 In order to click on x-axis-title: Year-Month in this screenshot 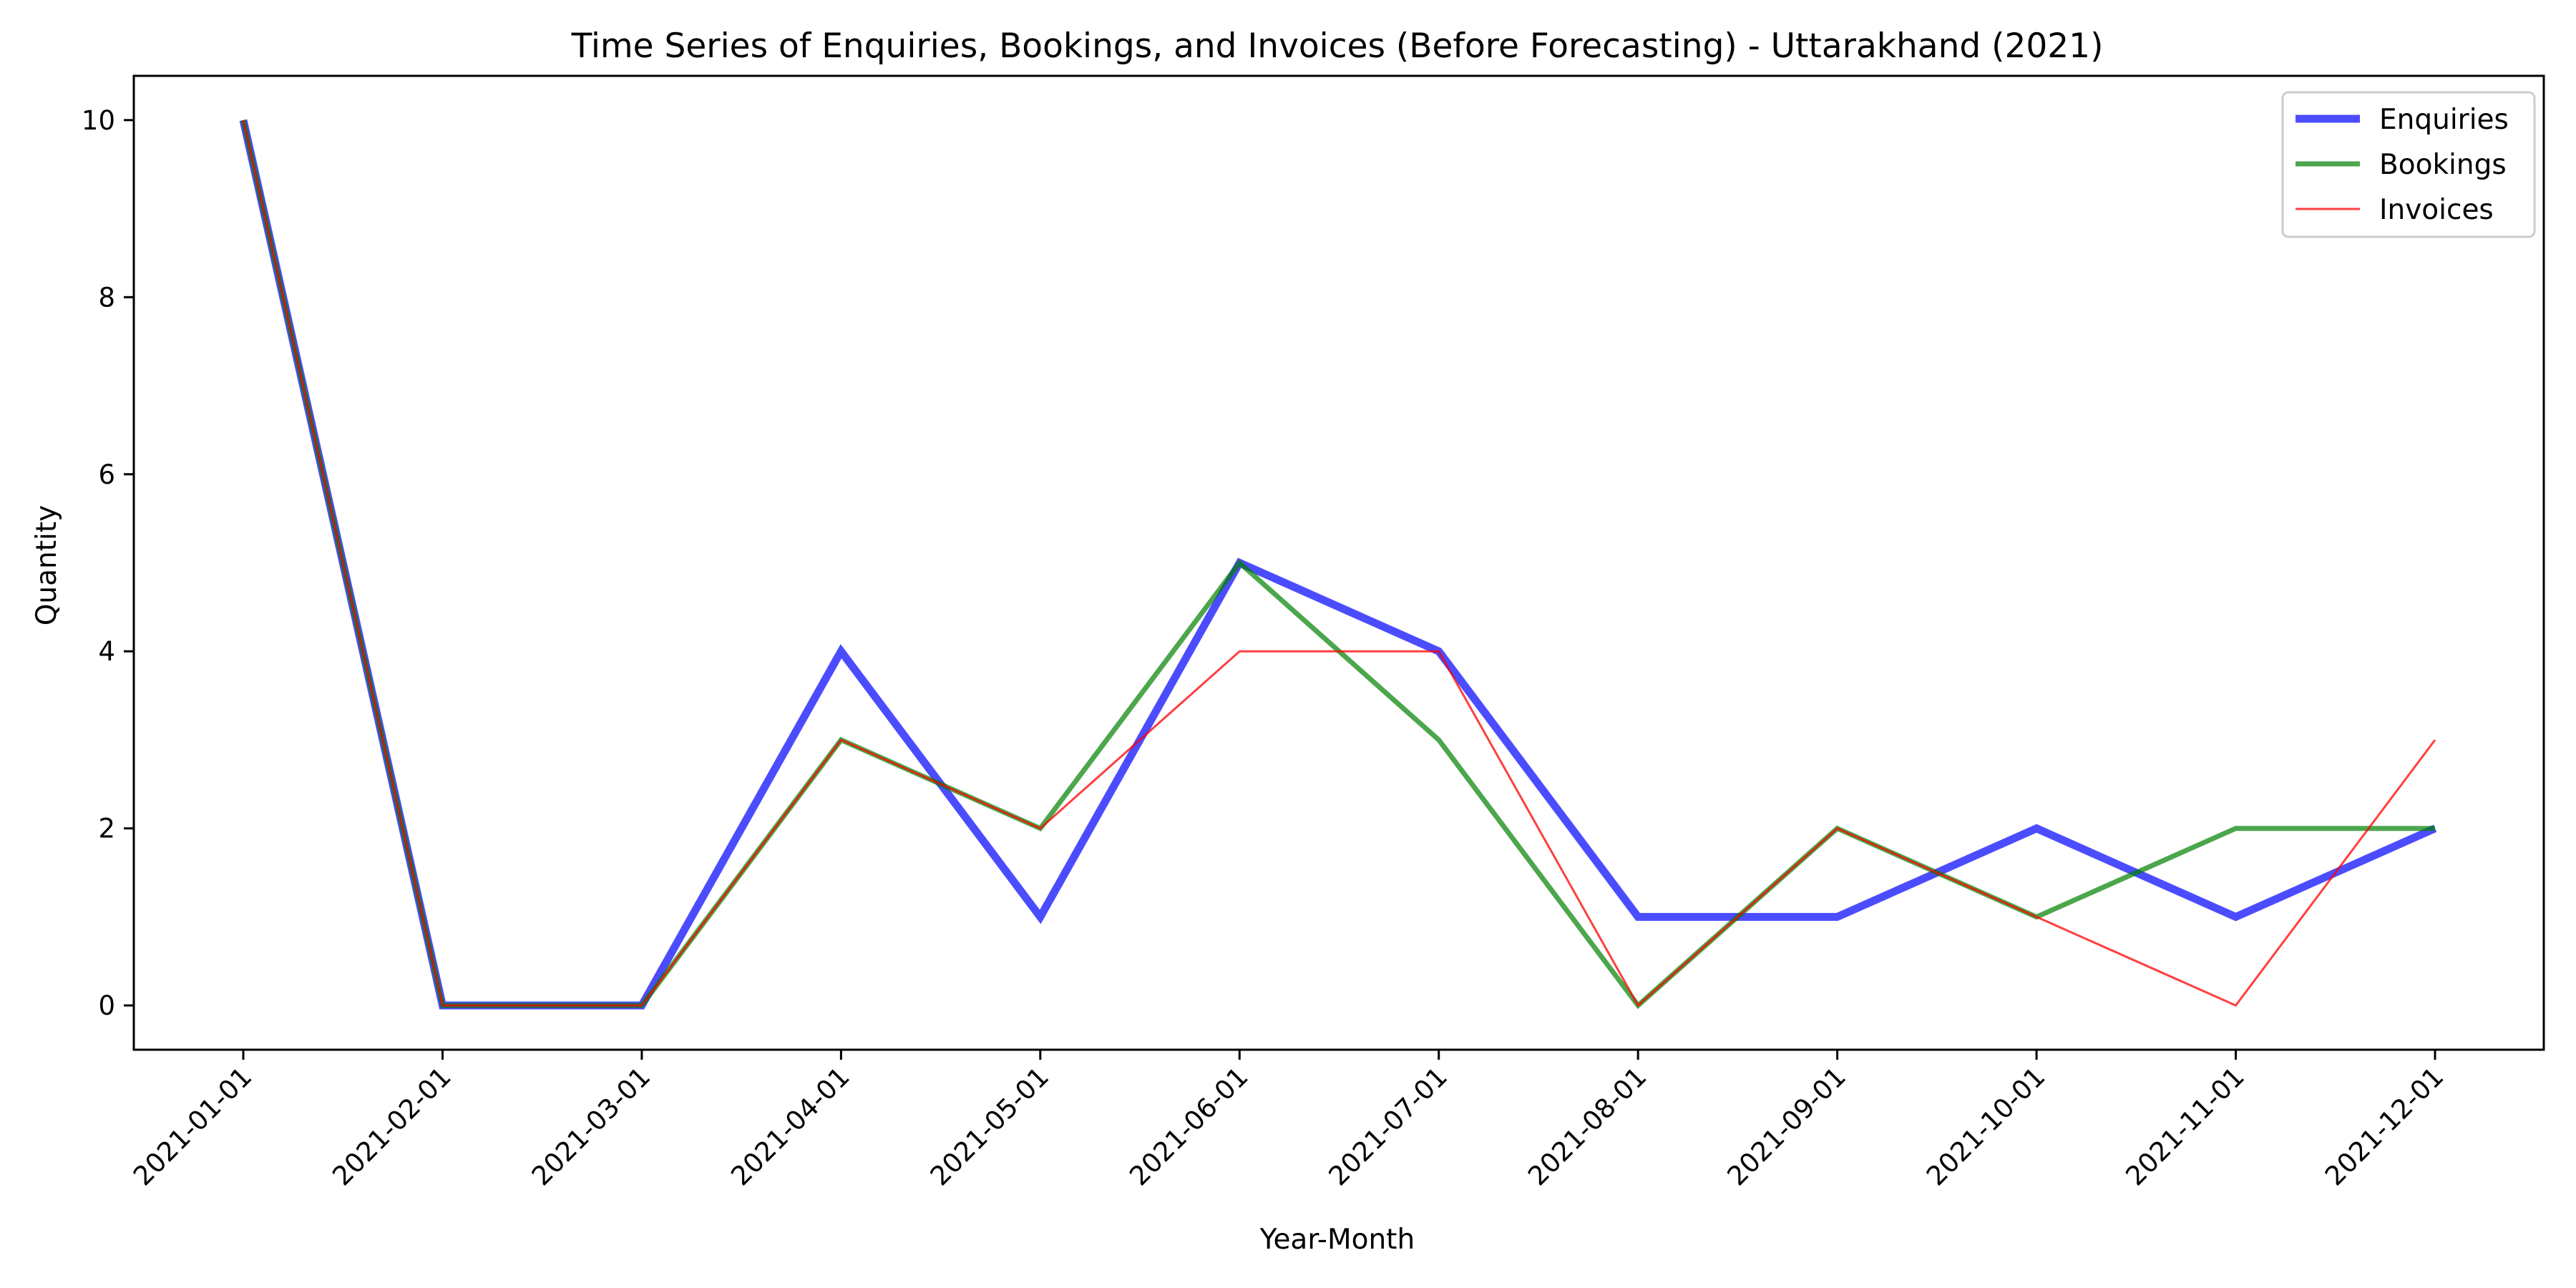, I will do `click(1337, 1240)`.